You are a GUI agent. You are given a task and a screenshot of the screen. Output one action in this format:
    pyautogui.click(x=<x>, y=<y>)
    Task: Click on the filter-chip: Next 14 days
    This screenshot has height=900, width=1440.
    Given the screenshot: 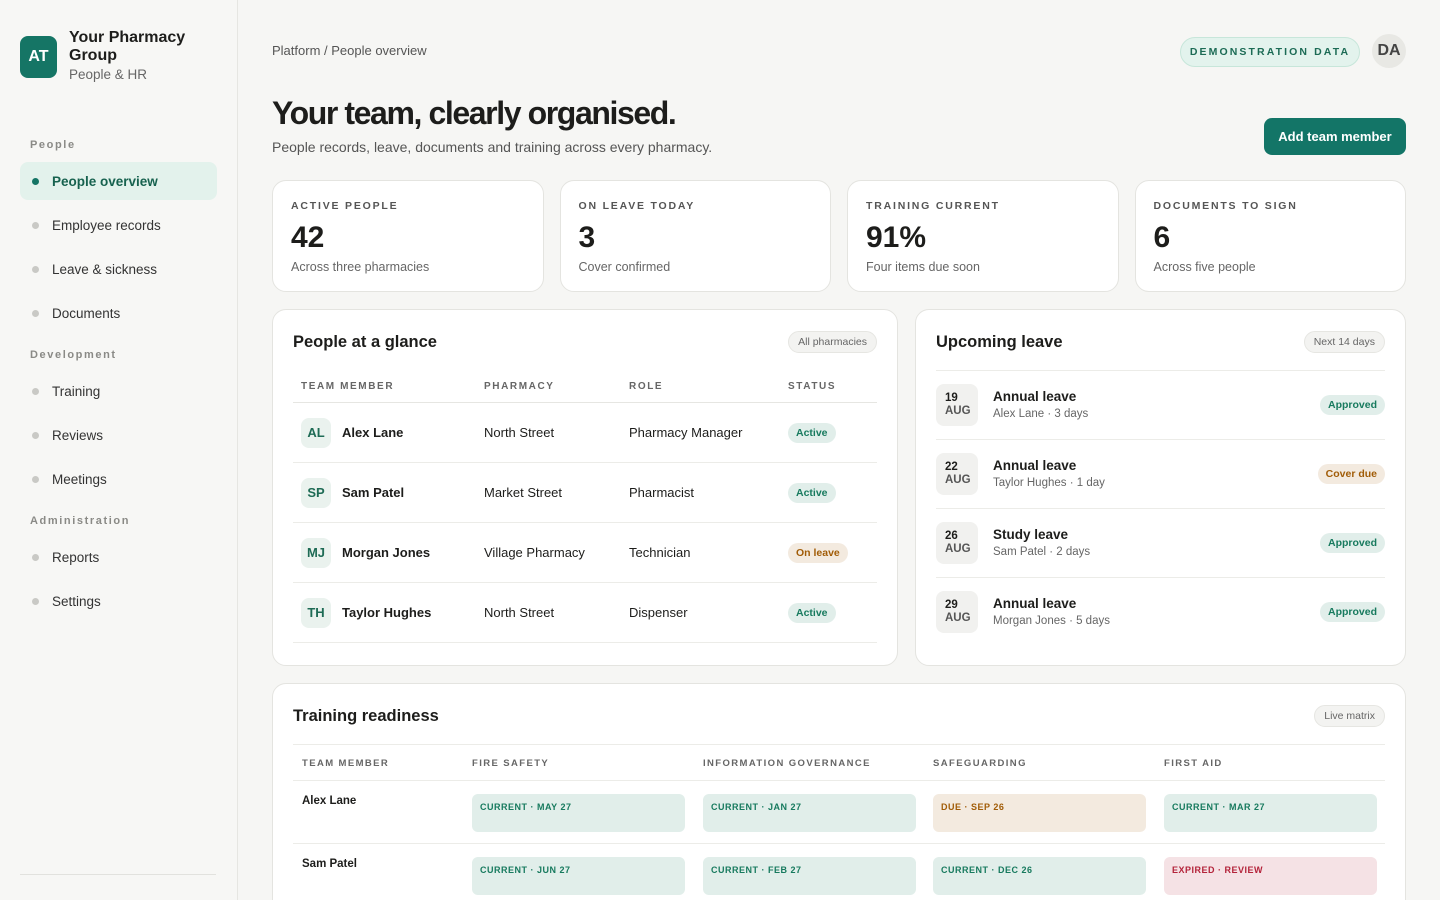 What is the action you would take?
    pyautogui.click(x=1344, y=342)
    